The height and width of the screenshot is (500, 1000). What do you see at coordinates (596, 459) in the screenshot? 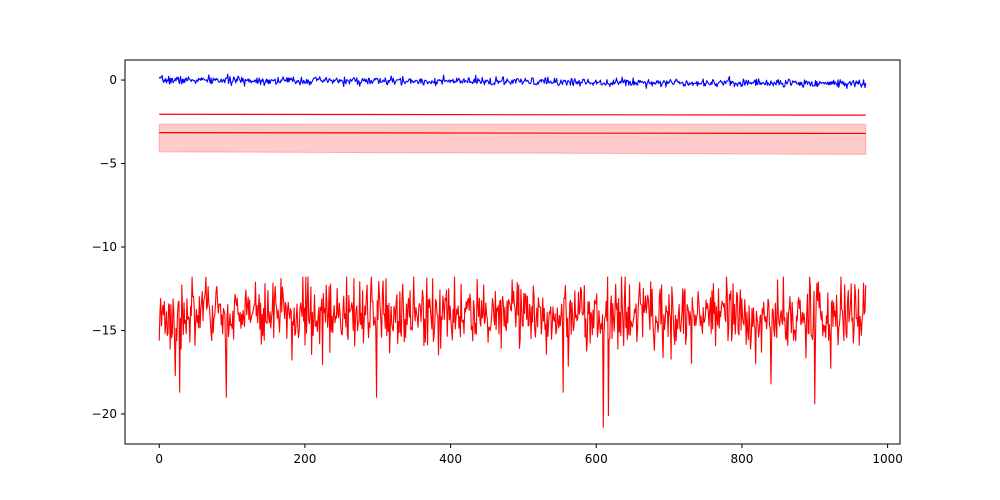
I see `x-tick-label: 600` at bounding box center [596, 459].